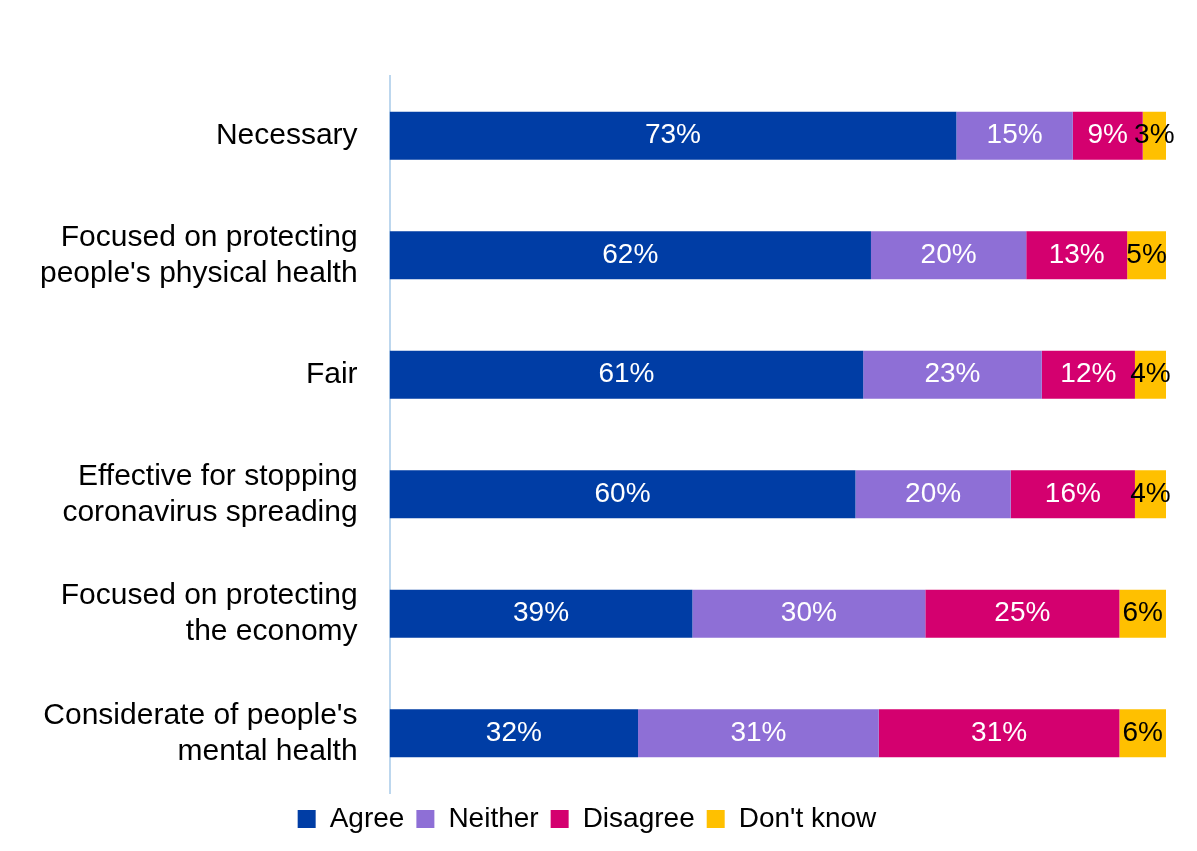 This screenshot has height=851, width=1197. I want to click on data-label: 15%, so click(1014, 134).